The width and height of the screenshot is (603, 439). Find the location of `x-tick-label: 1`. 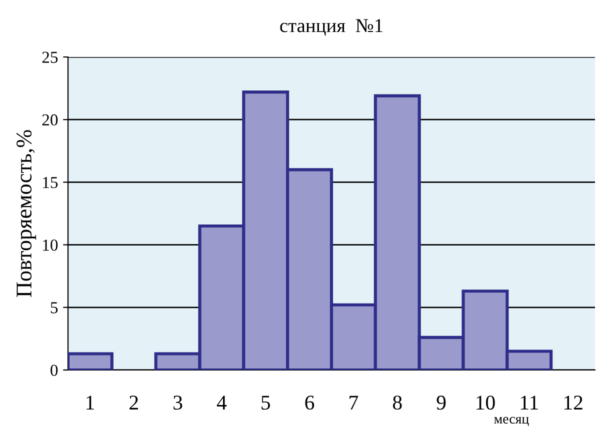

x-tick-label: 1 is located at coordinates (90, 403).